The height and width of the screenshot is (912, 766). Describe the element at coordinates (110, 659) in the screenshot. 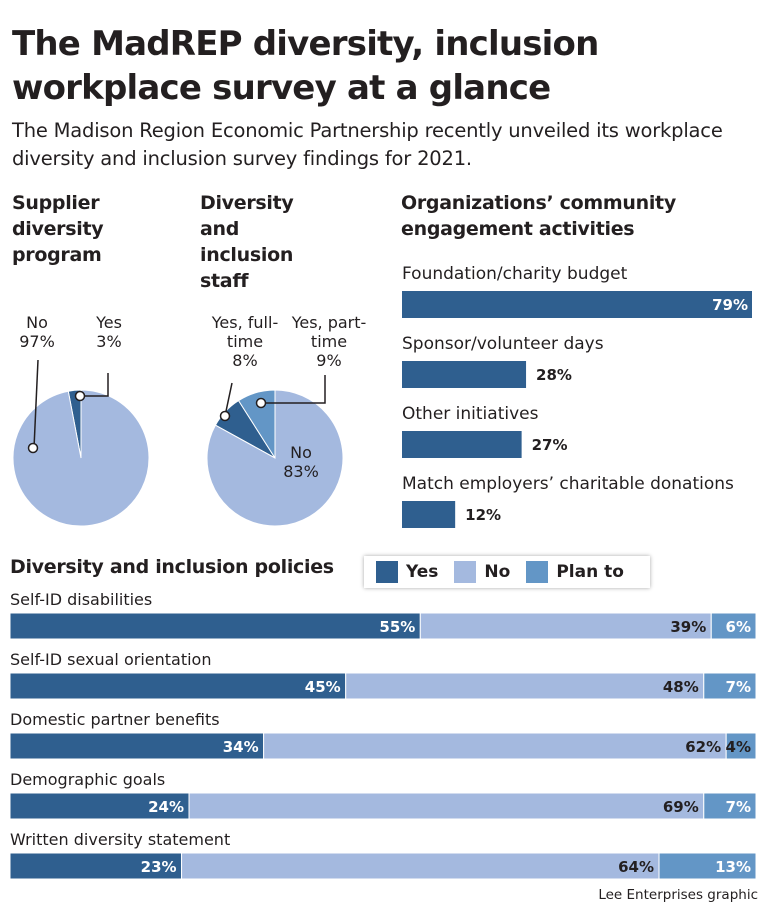

I see `policy-category-label: Self-ID sexual orientation` at that location.